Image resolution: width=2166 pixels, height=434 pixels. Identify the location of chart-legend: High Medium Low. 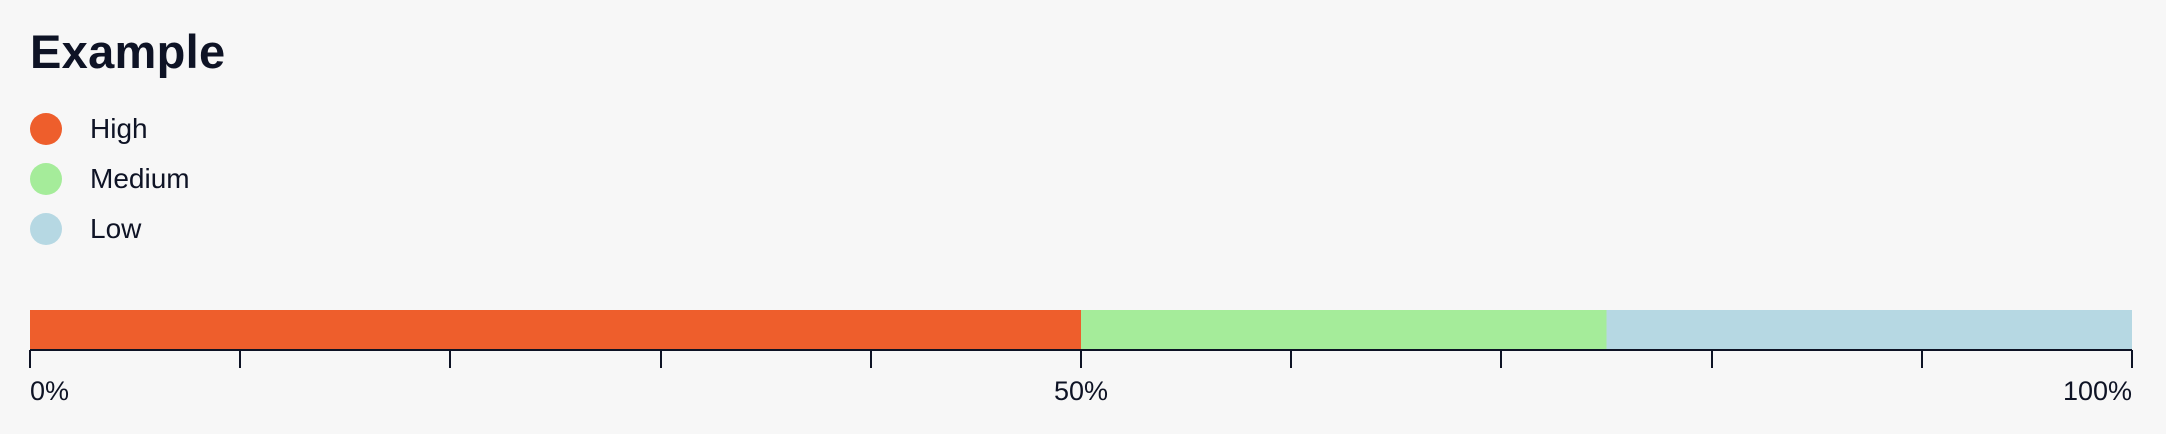
(110, 179).